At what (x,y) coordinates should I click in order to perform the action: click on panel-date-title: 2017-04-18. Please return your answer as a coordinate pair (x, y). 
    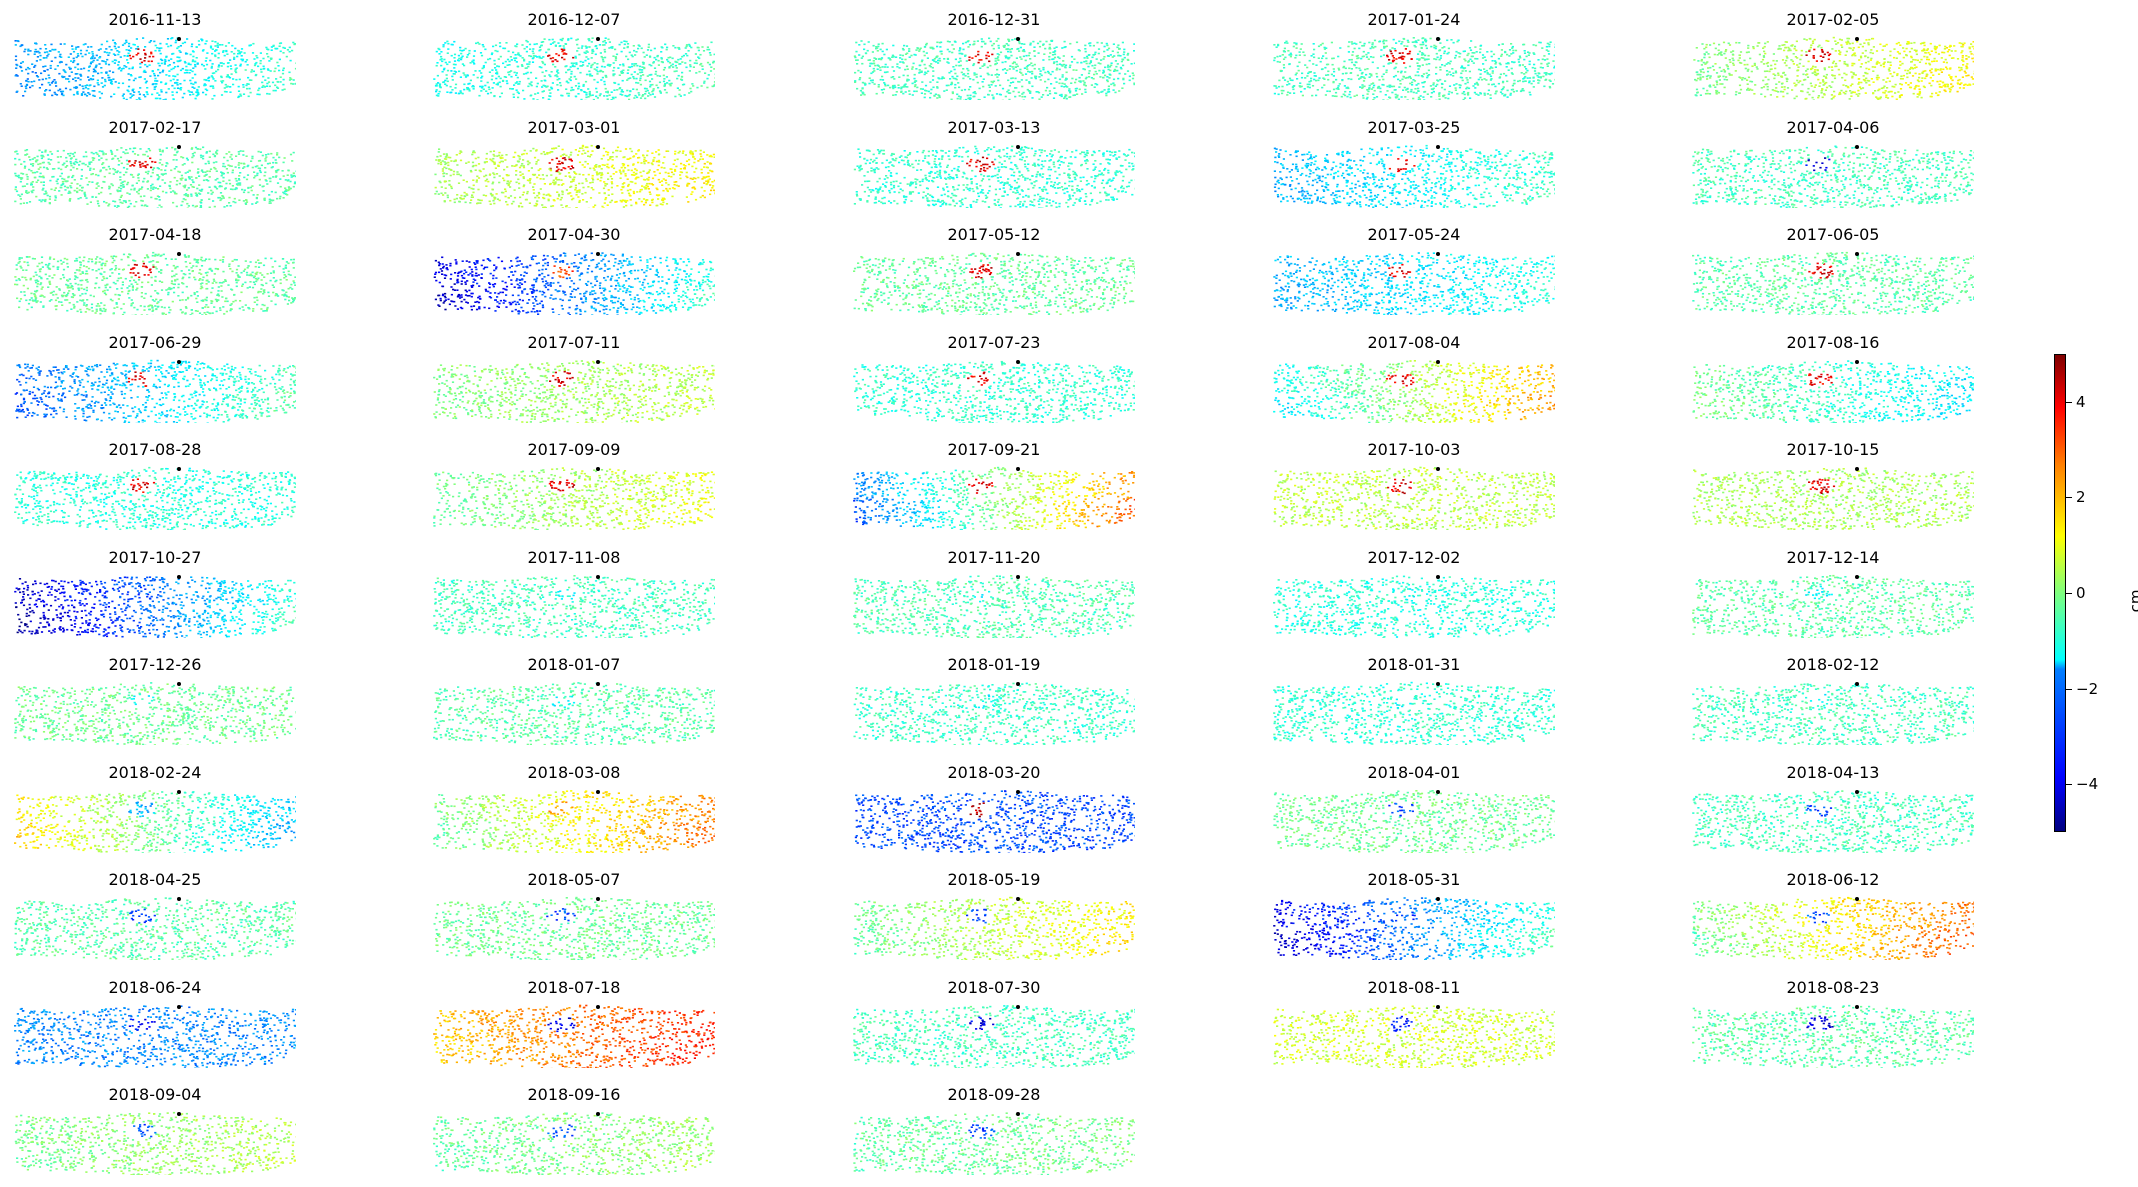
    Looking at the image, I should click on (155, 235).